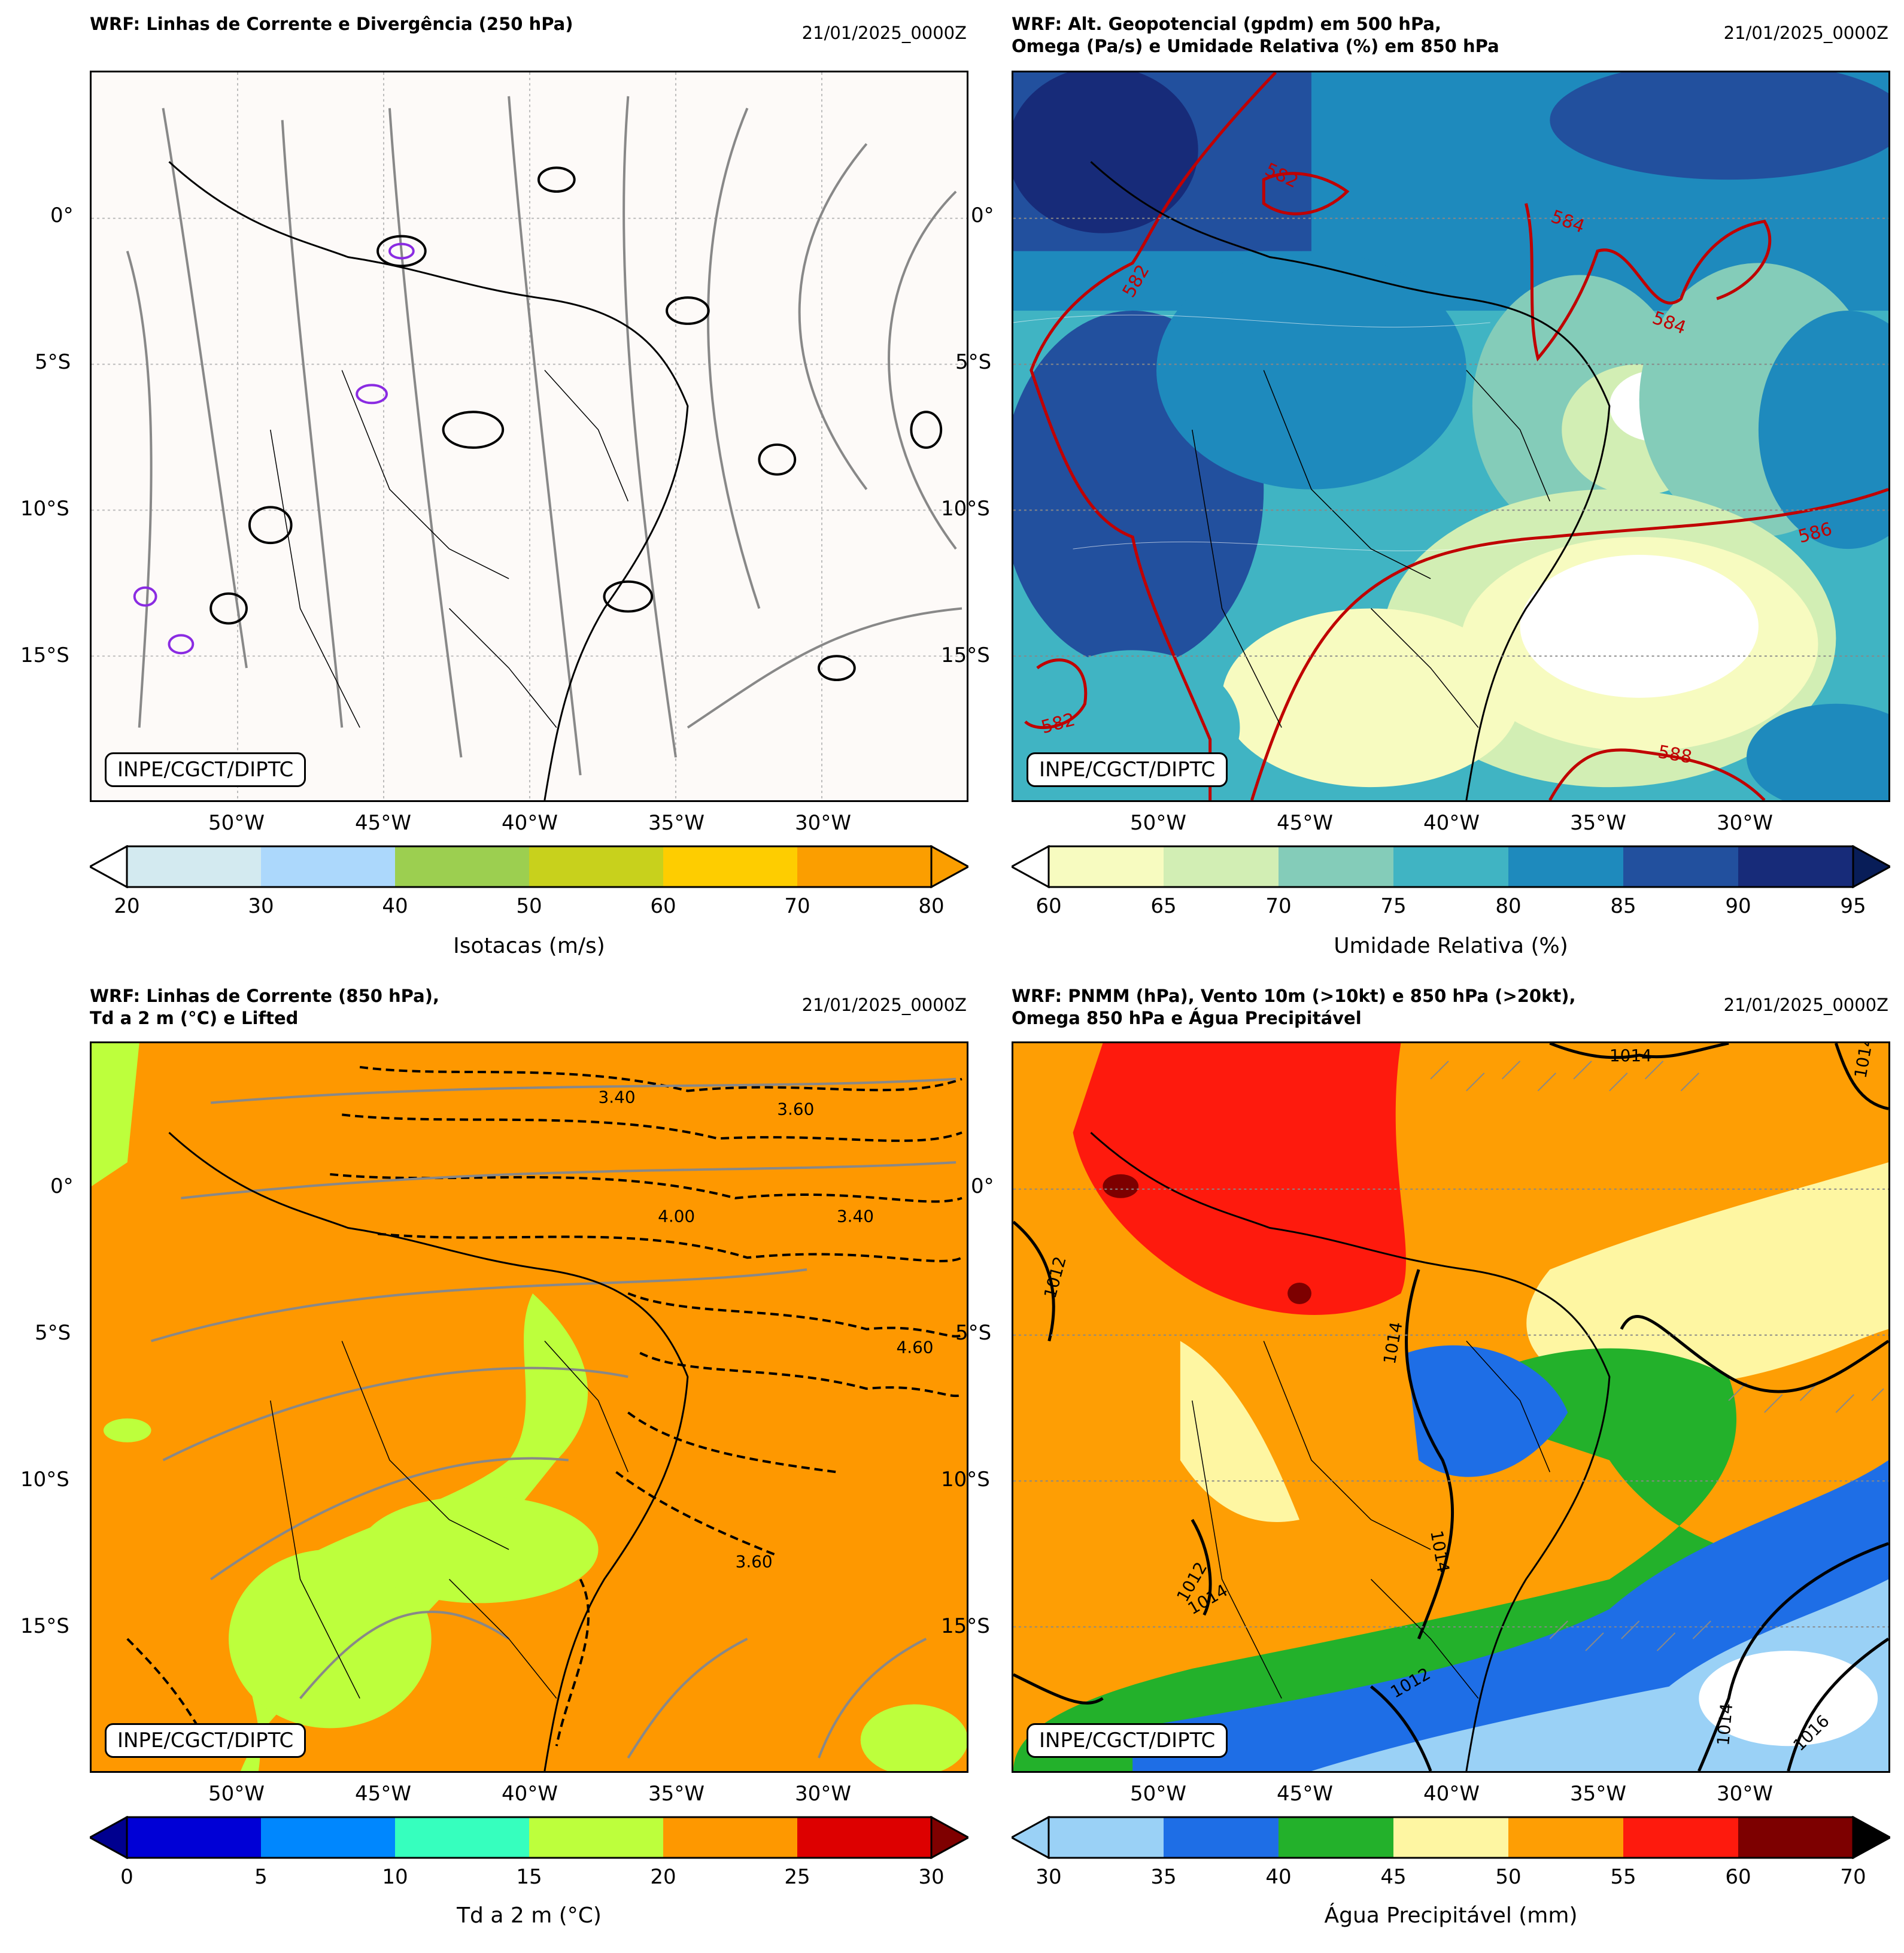 The width and height of the screenshot is (1904, 1953). I want to click on colorbar-tick: 55, so click(1623, 1877).